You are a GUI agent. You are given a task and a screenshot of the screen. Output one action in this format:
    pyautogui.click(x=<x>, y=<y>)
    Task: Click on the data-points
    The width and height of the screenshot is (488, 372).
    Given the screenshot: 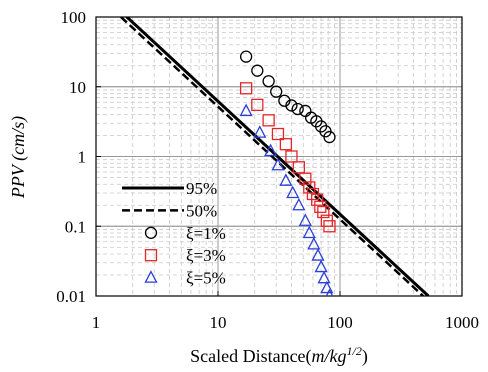 What is the action you would take?
    pyautogui.click(x=287, y=173)
    